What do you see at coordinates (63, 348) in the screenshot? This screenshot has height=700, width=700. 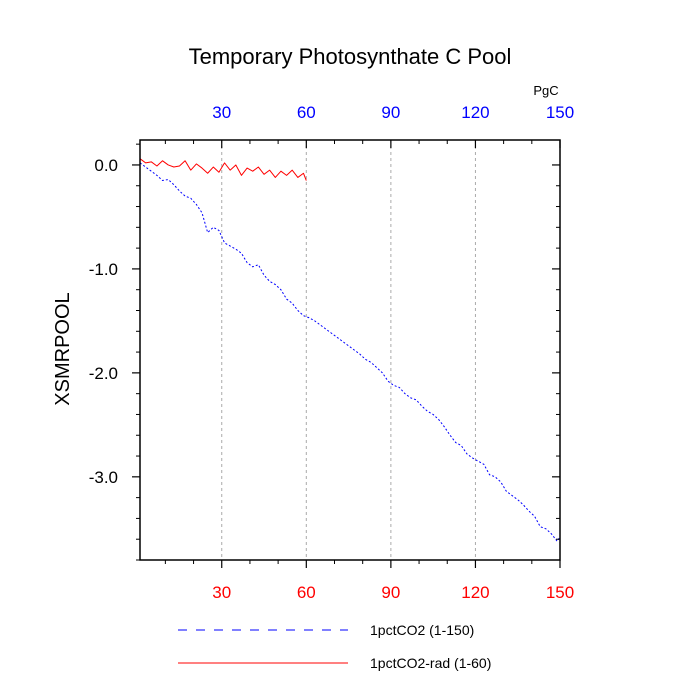 I see `y-axis-label: XSMRPOOL` at bounding box center [63, 348].